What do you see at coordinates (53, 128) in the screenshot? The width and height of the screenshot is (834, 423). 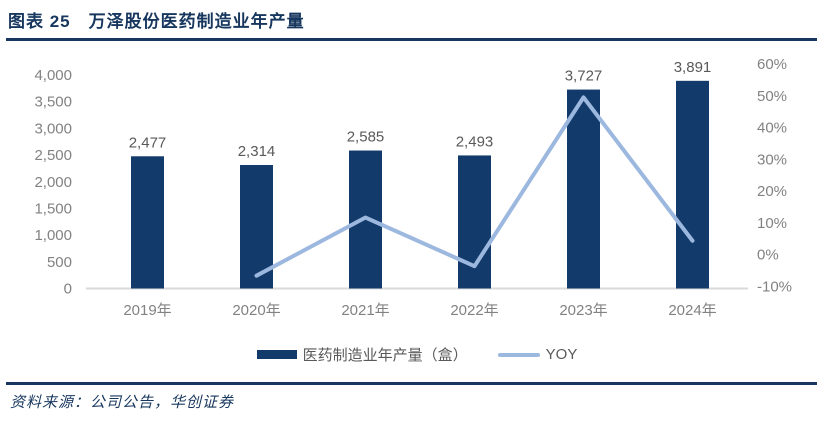 I see `left-axis-tick: 3,000` at bounding box center [53, 128].